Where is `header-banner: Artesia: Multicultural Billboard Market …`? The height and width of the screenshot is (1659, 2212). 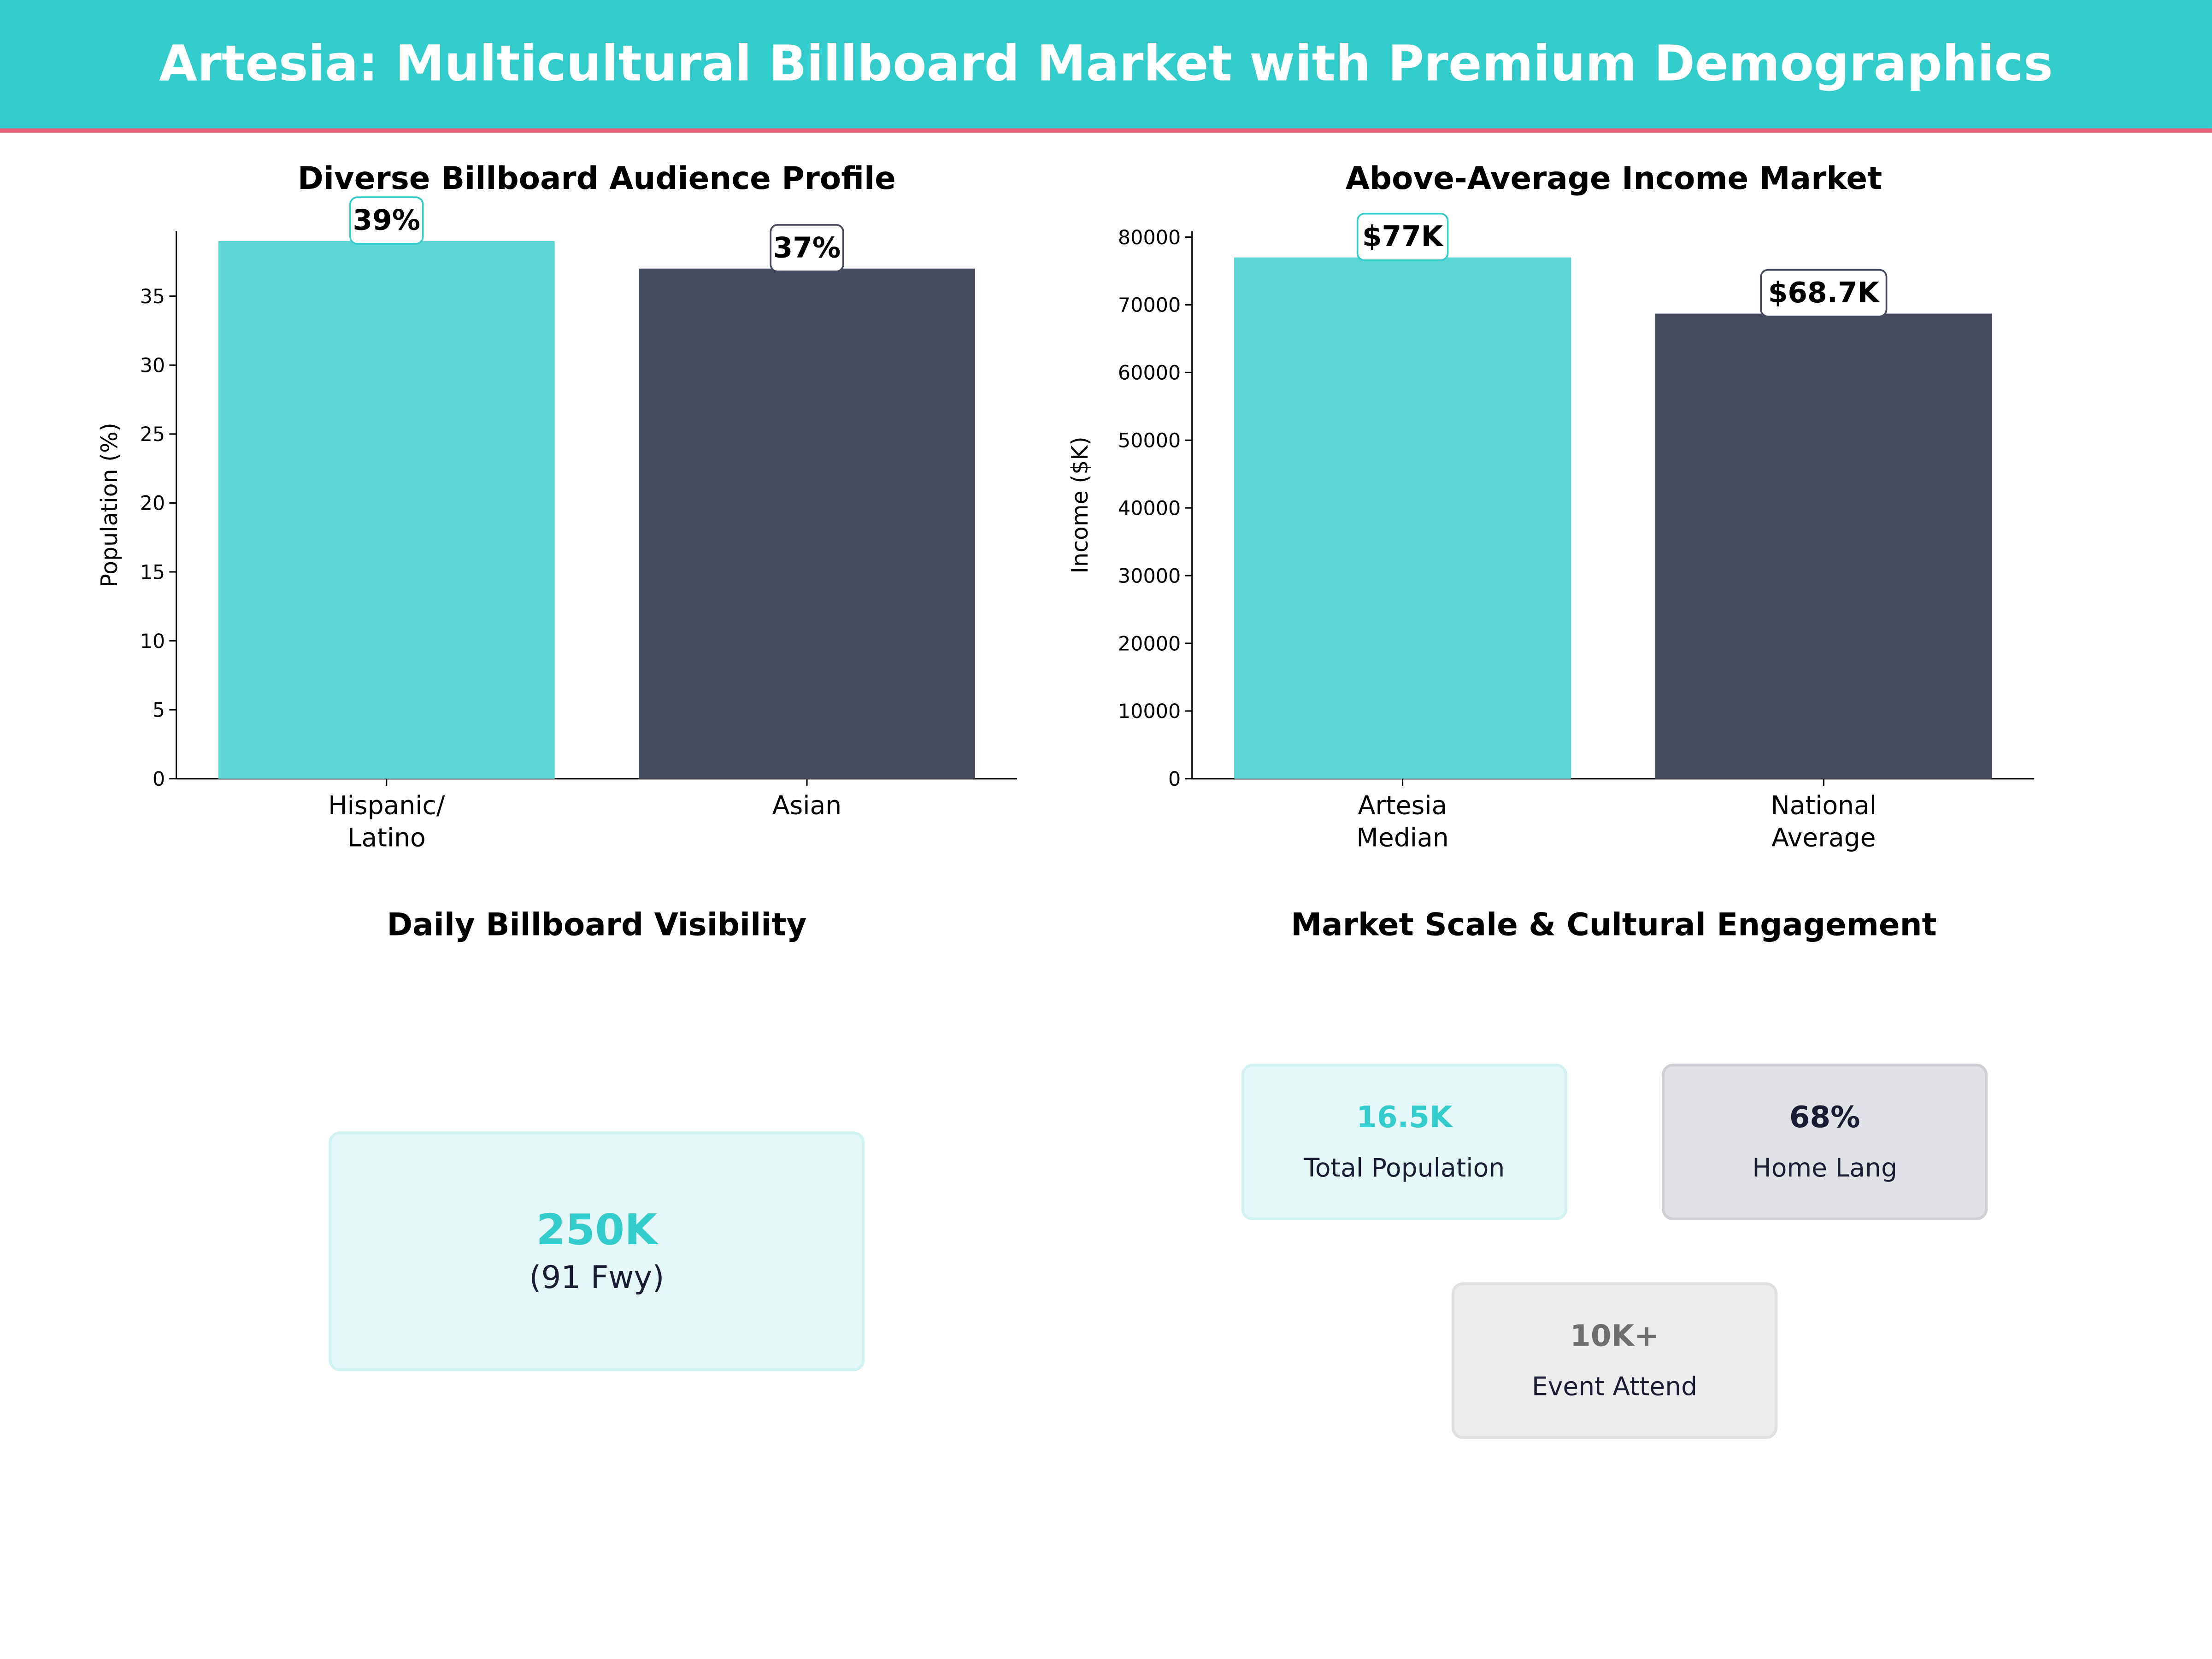 header-banner: Artesia: Multicultural Billboard Market … is located at coordinates (1106, 66).